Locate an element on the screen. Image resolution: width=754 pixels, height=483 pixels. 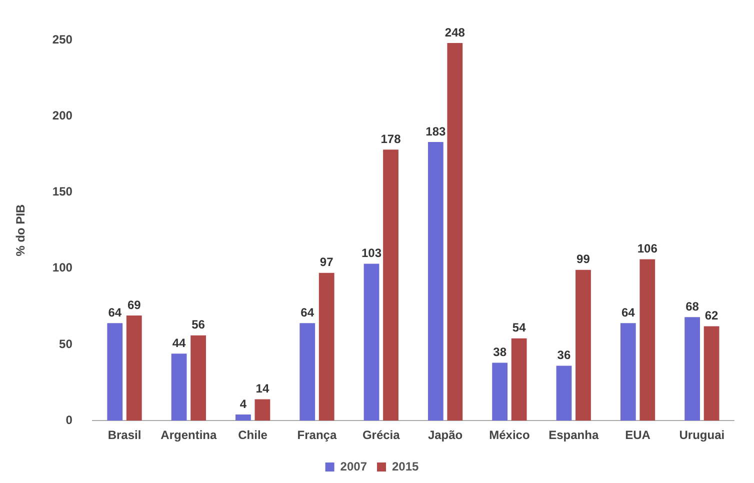
legend-label: 2007 is located at coordinates (354, 466).